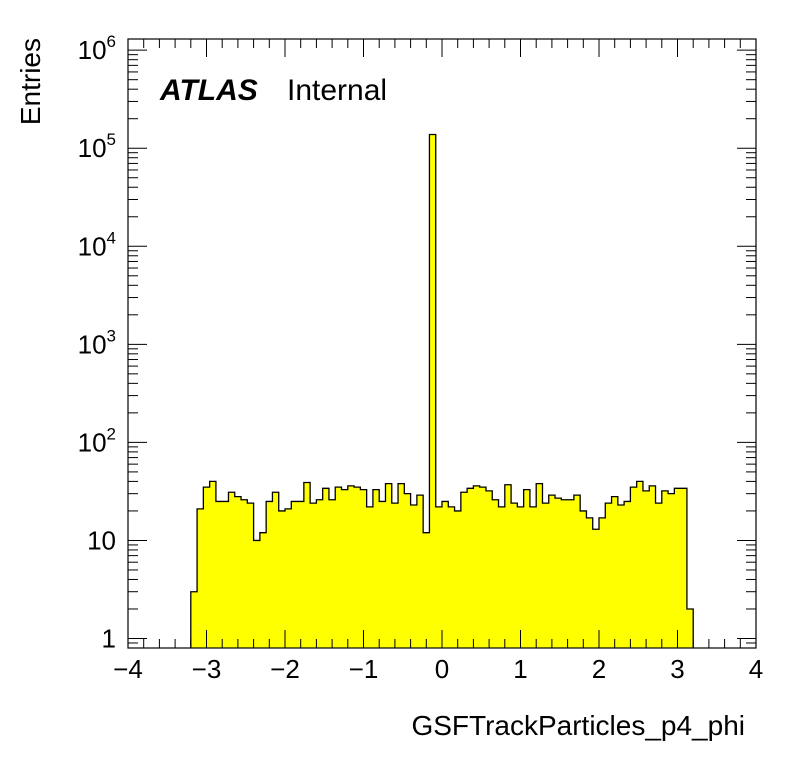  Describe the element at coordinates (285, 669) in the screenshot. I see `x-tick-label: −2` at that location.